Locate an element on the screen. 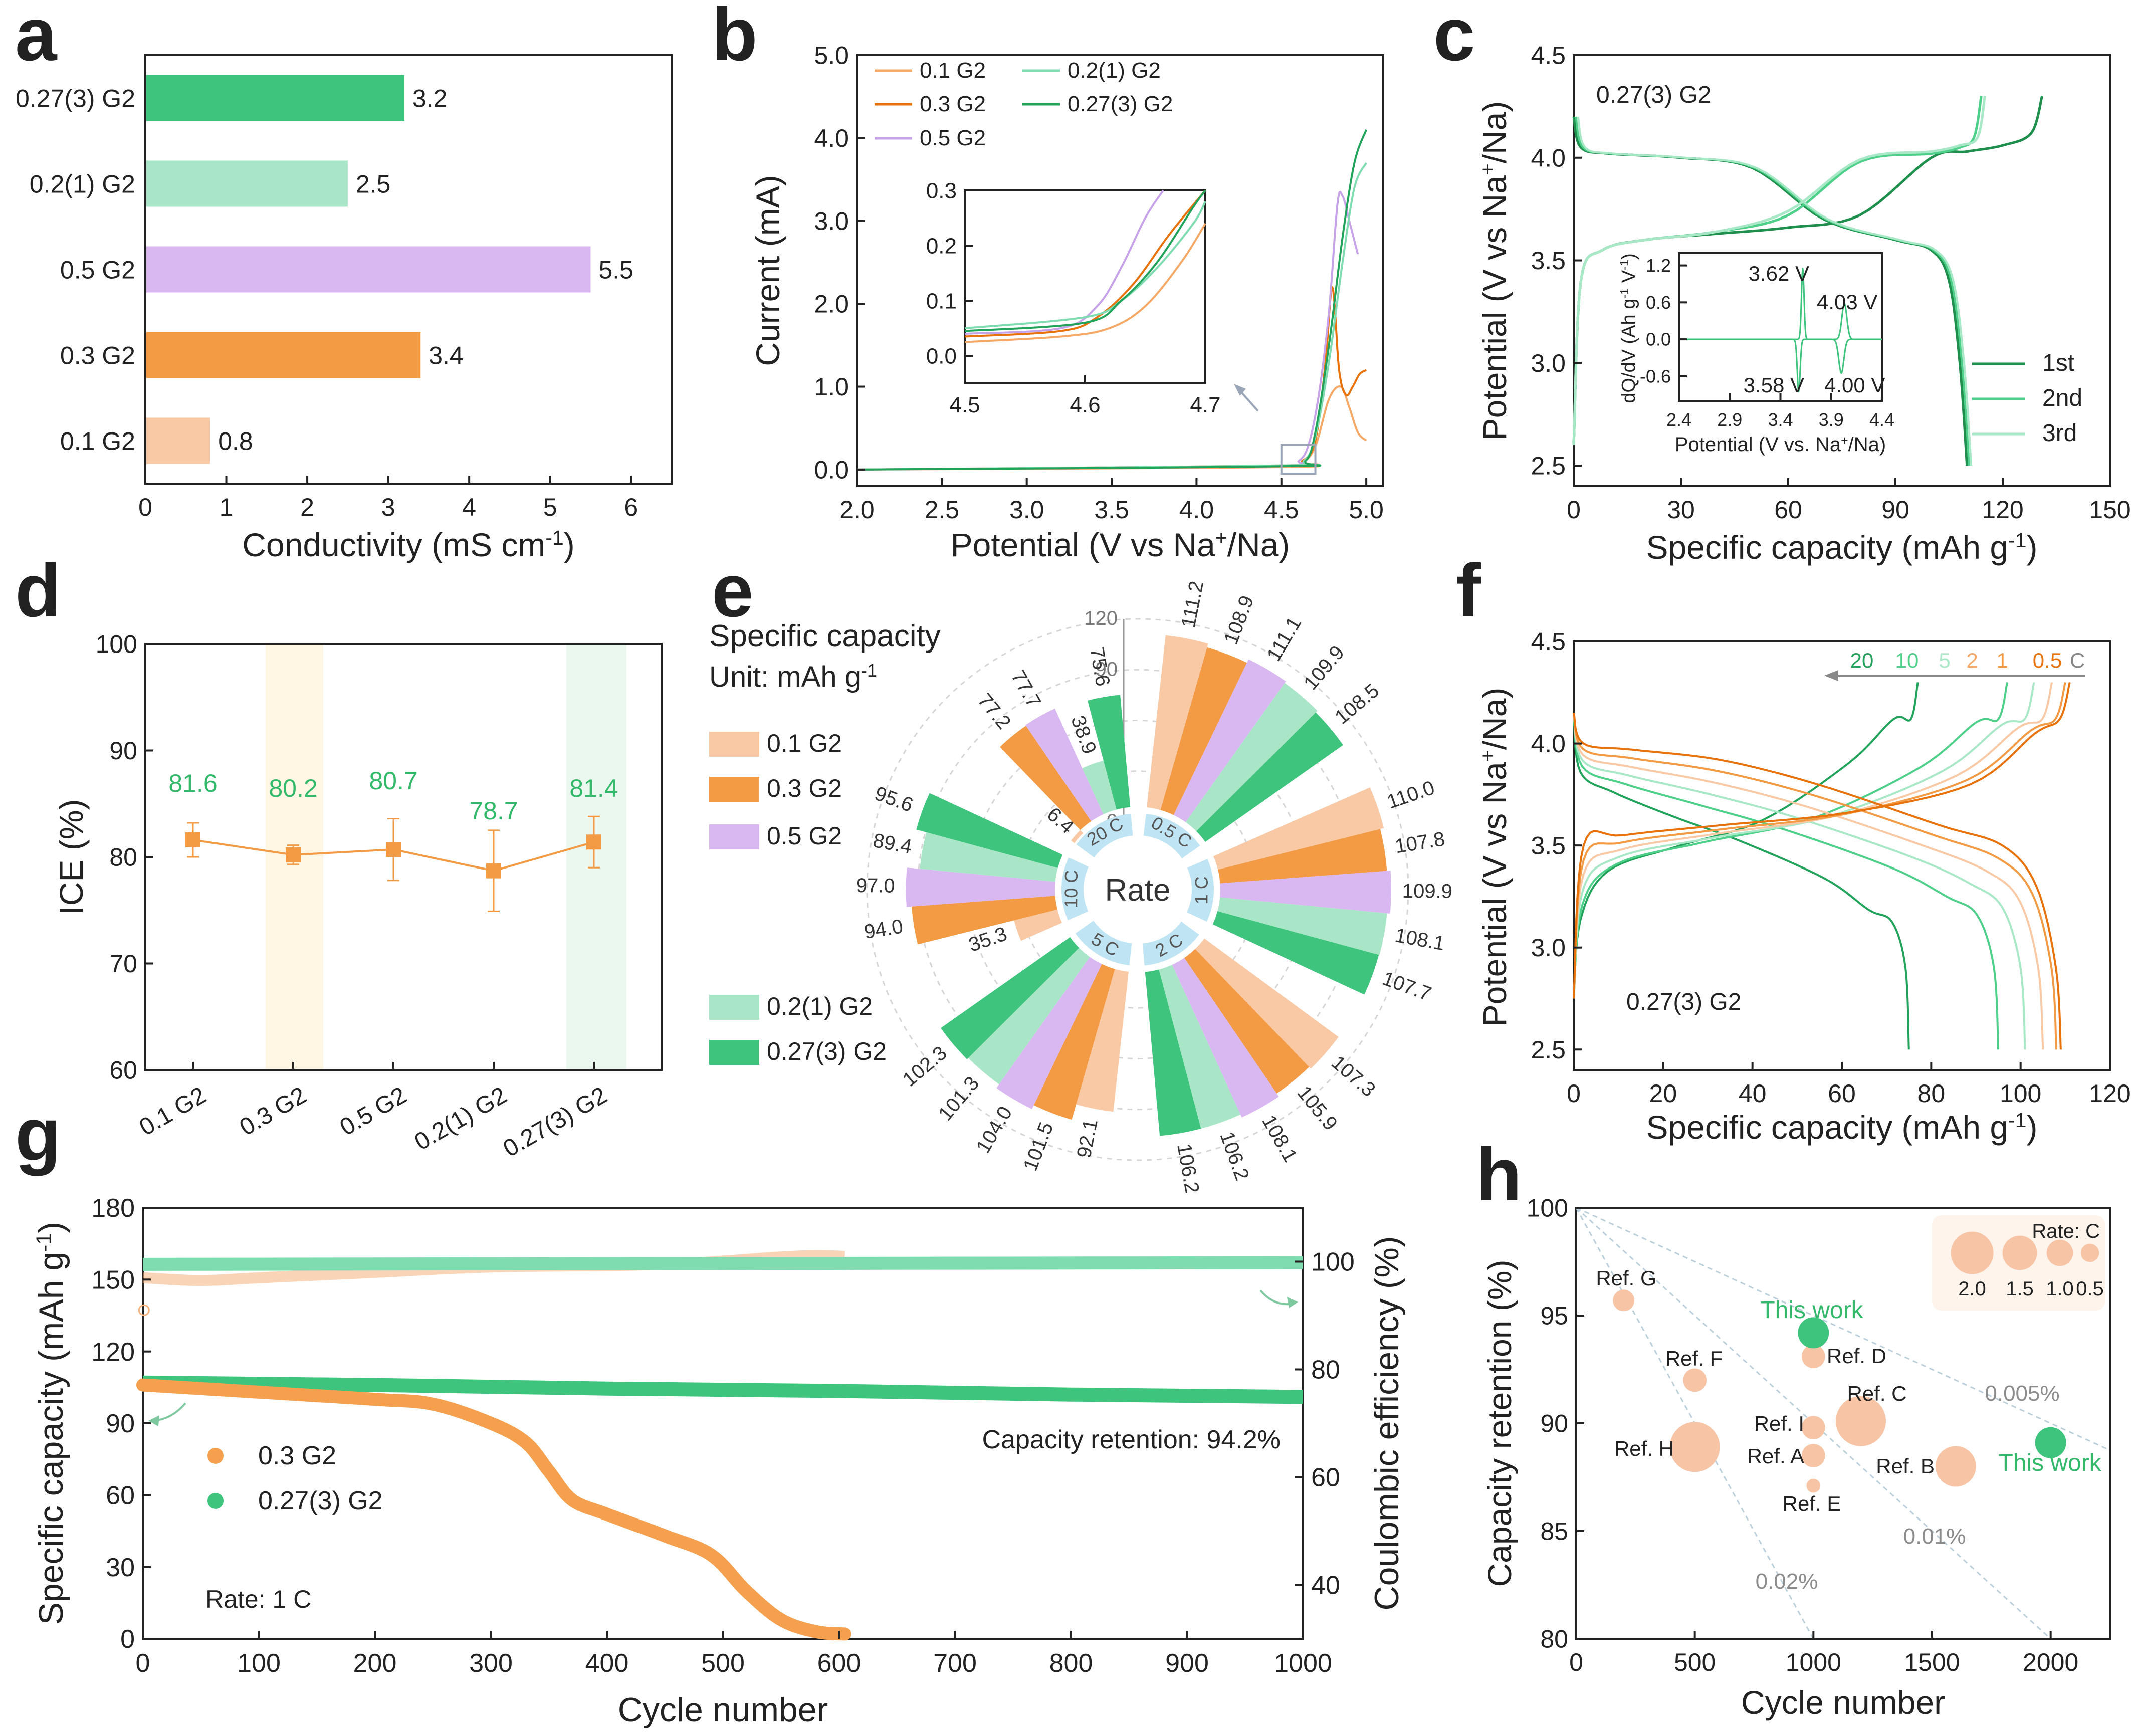 This screenshot has height=1736, width=2131. x-tick-label: 3.9 is located at coordinates (1831, 419).